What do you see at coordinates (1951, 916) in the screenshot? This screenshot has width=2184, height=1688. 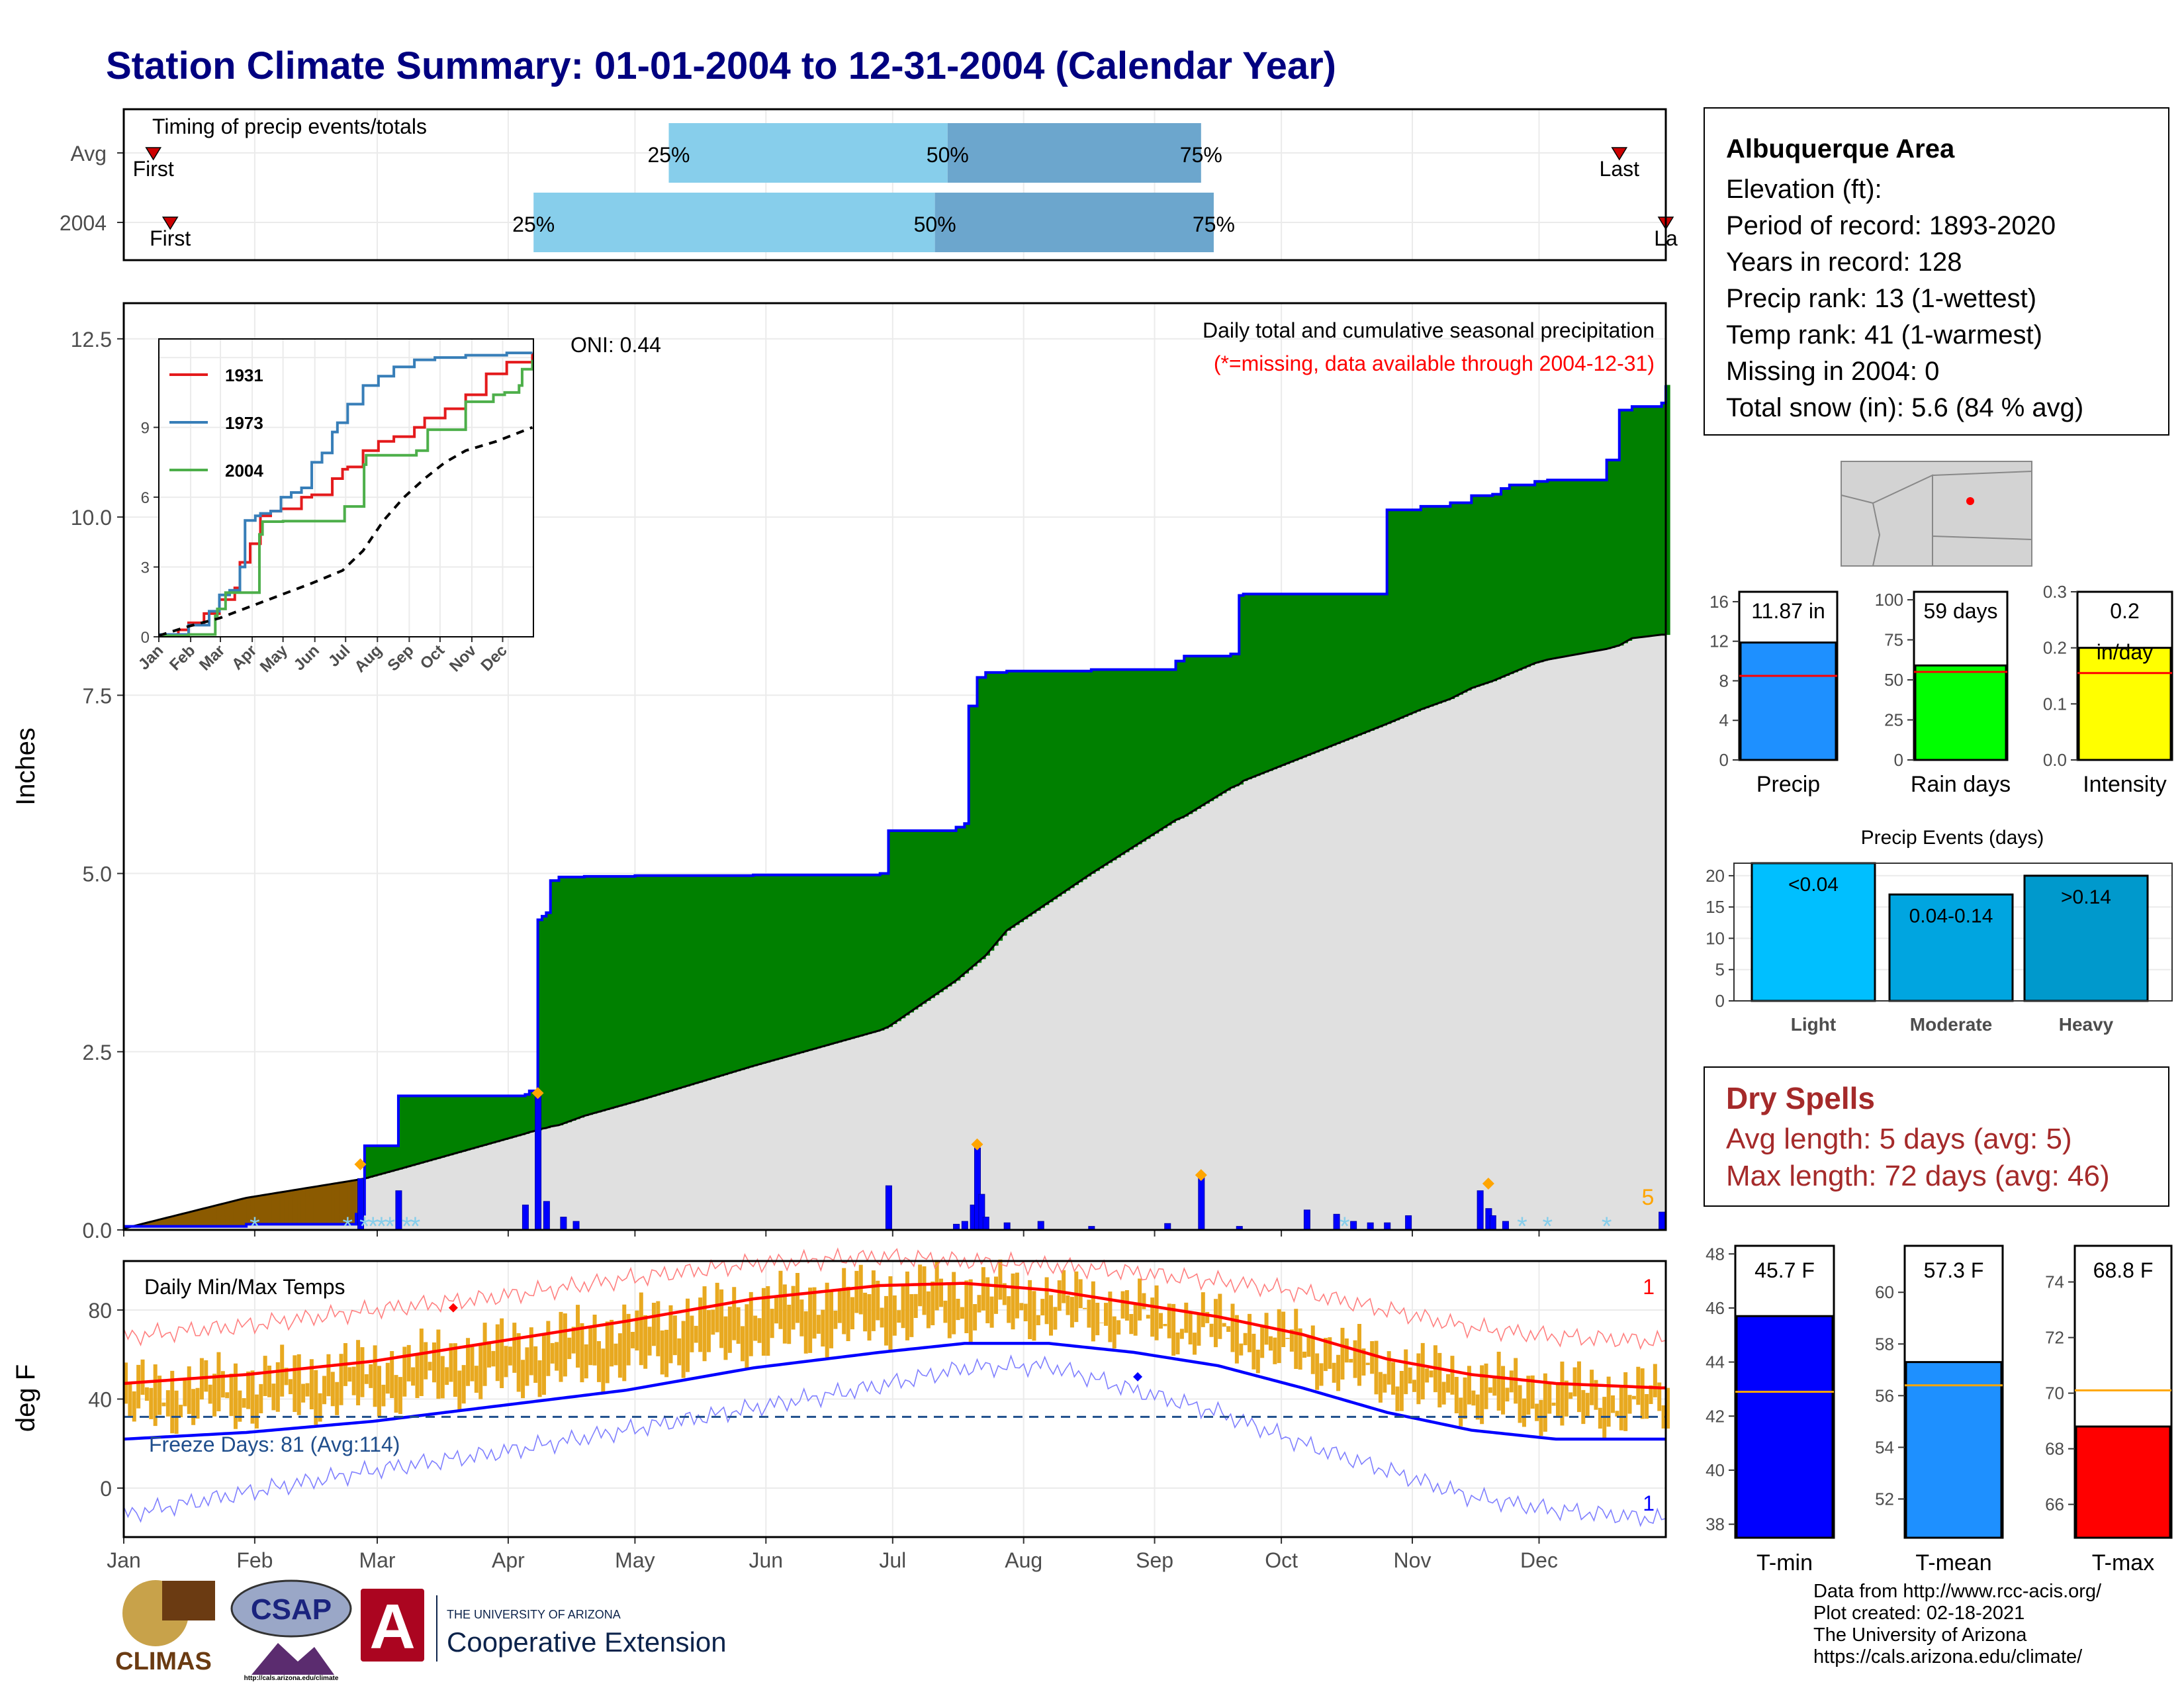 I see `events-bar-label: 0.04-0.14` at bounding box center [1951, 916].